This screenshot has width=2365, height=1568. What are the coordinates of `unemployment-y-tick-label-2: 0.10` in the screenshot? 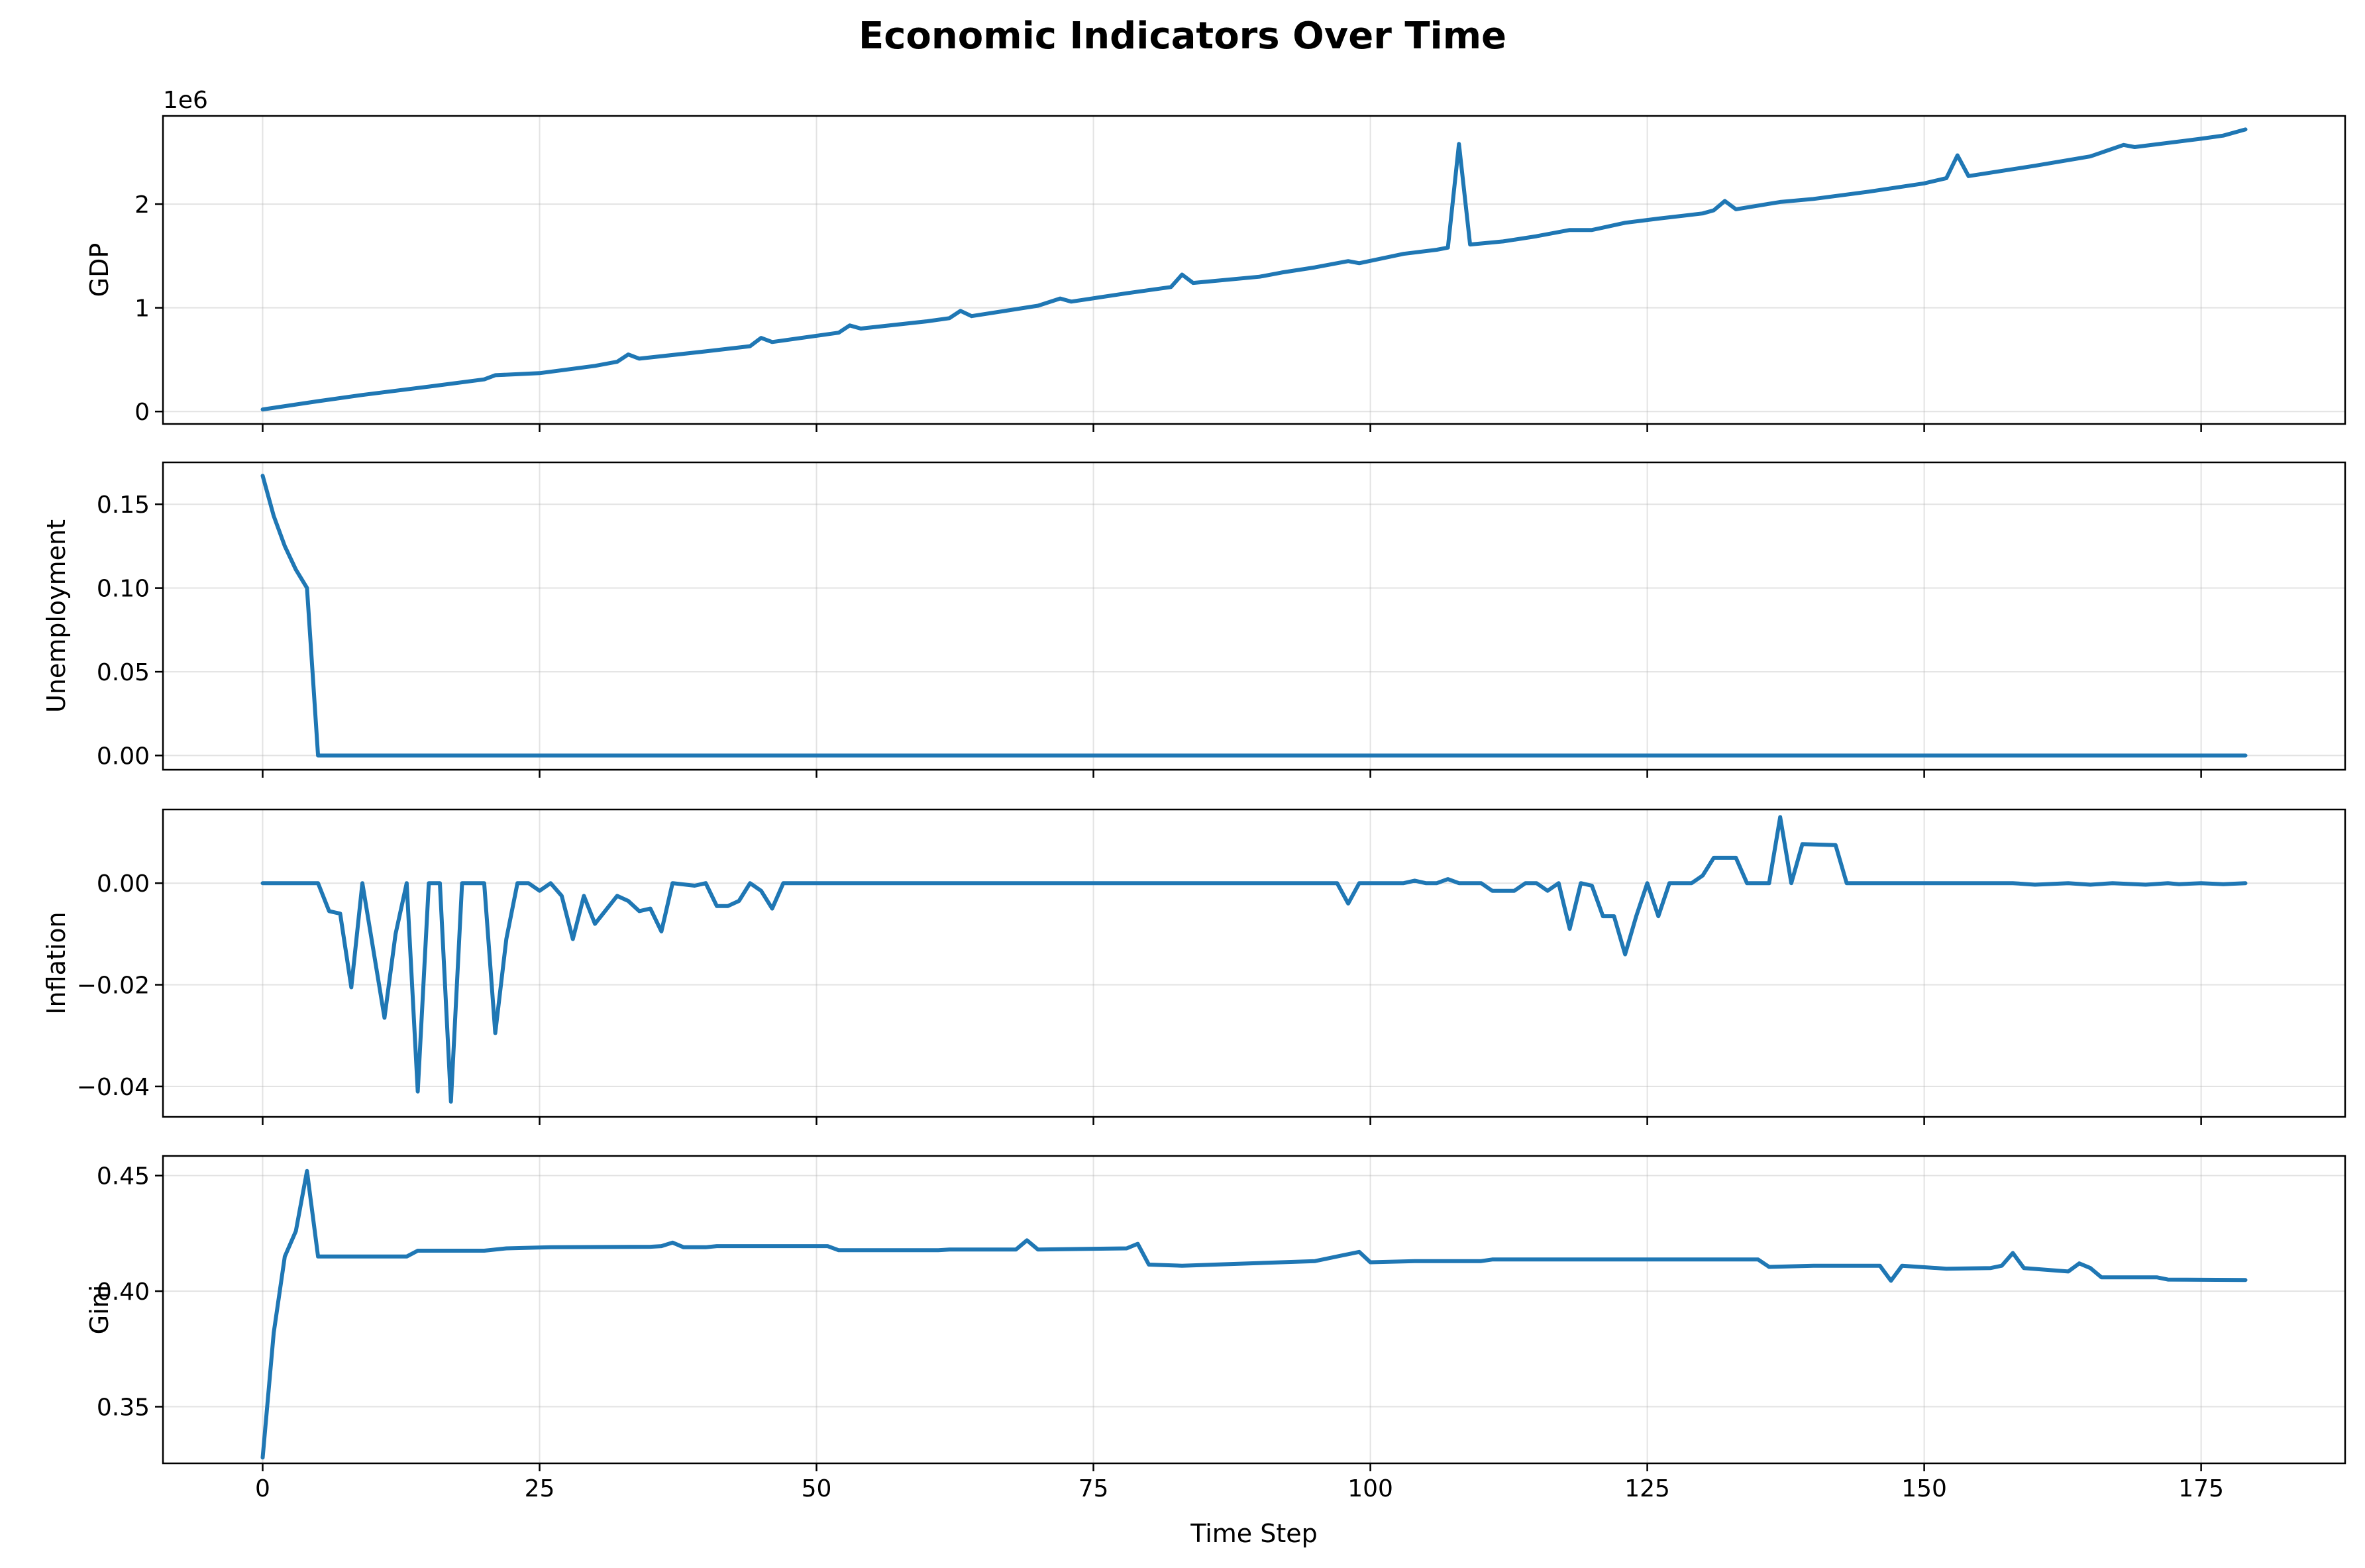 It's located at (123, 589).